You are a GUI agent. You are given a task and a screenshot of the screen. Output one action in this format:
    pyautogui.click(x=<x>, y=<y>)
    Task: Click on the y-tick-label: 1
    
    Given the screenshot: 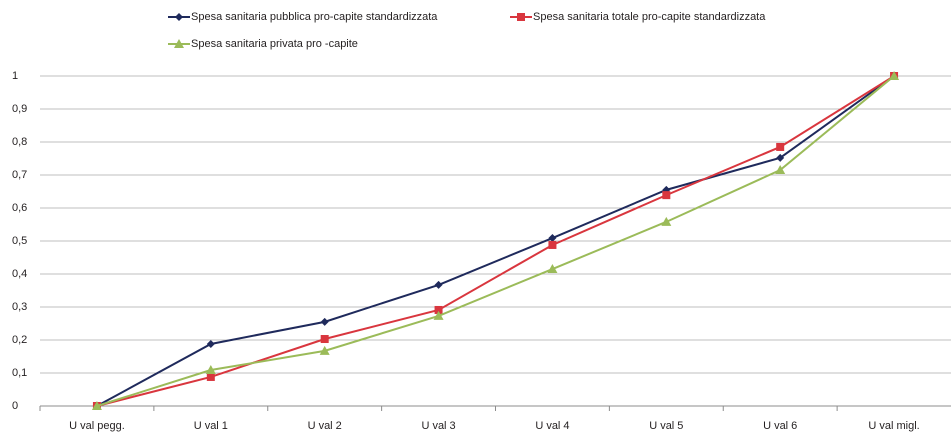 What is the action you would take?
    pyautogui.click(x=15, y=76)
    